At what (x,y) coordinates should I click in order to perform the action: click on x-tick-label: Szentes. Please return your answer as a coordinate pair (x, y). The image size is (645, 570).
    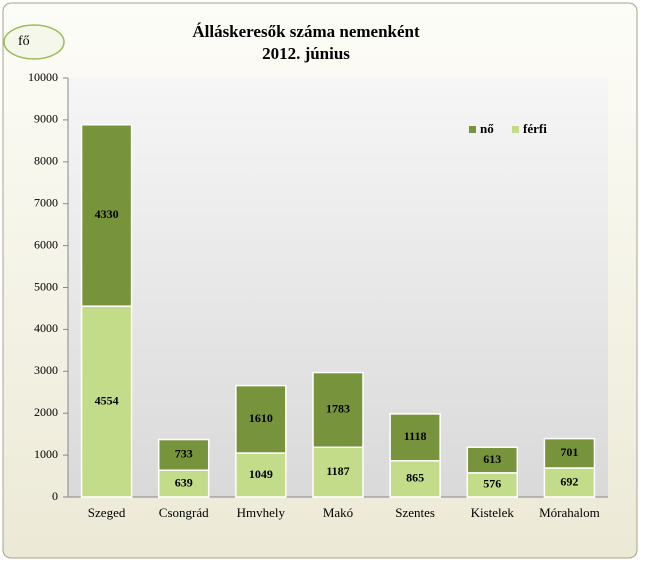
    Looking at the image, I should click on (415, 512).